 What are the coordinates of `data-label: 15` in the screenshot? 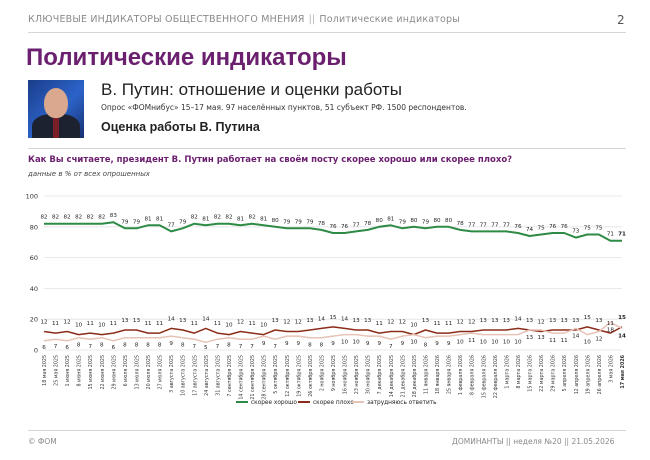 It's located at (622, 318).